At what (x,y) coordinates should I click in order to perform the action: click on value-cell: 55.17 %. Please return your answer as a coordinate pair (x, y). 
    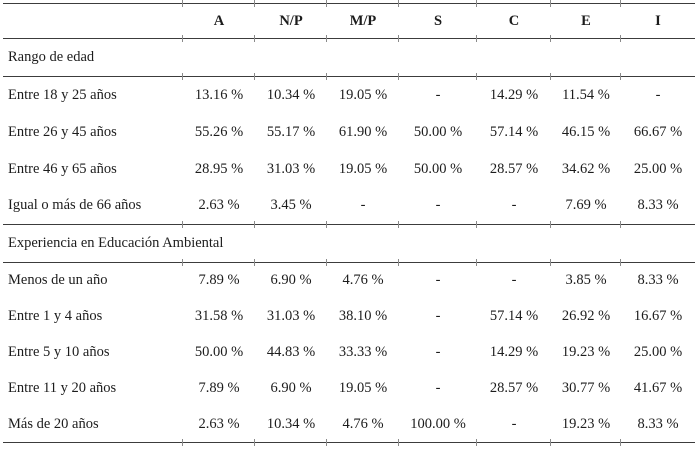
    Looking at the image, I should click on (291, 131).